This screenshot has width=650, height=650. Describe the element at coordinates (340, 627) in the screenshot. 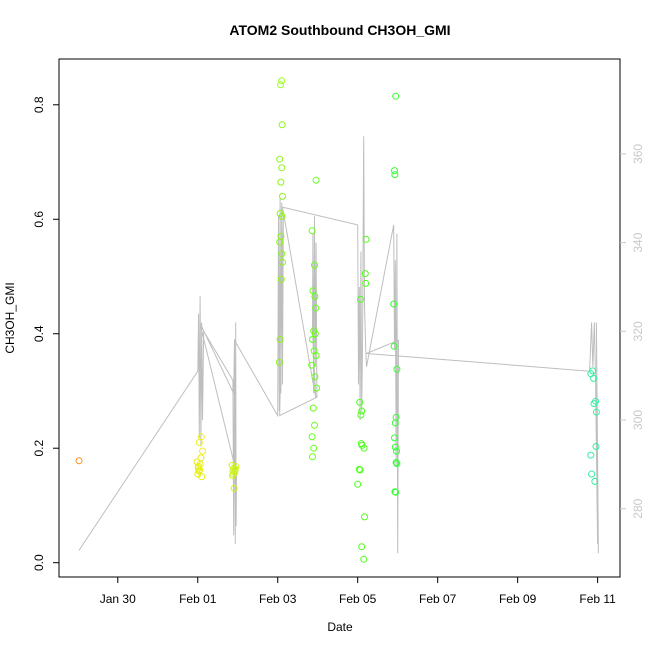

I see `x-axis-label: Date` at that location.